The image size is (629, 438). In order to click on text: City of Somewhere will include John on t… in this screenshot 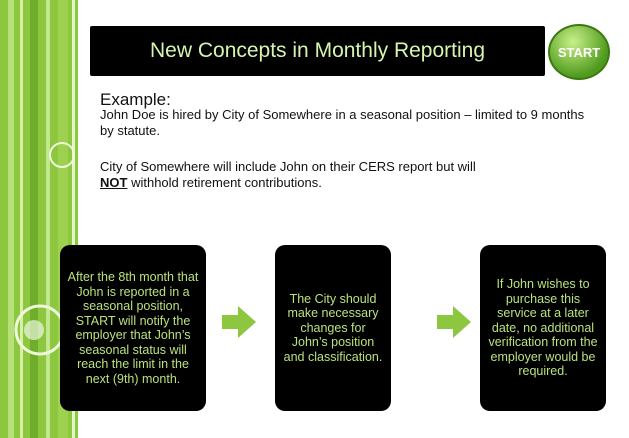, I will do `click(288, 166)`.